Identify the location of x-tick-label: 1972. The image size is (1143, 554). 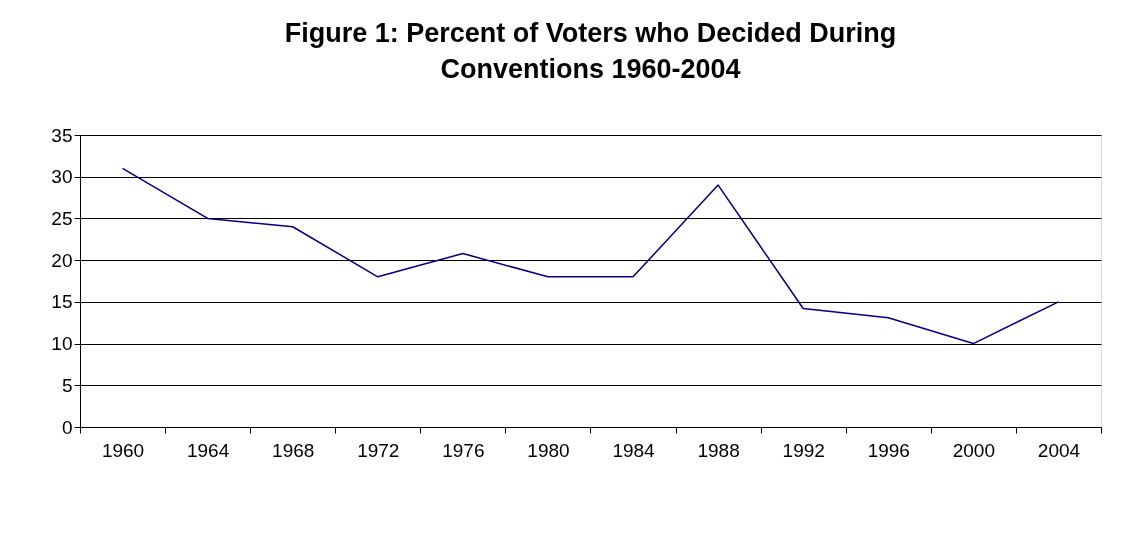
(378, 450).